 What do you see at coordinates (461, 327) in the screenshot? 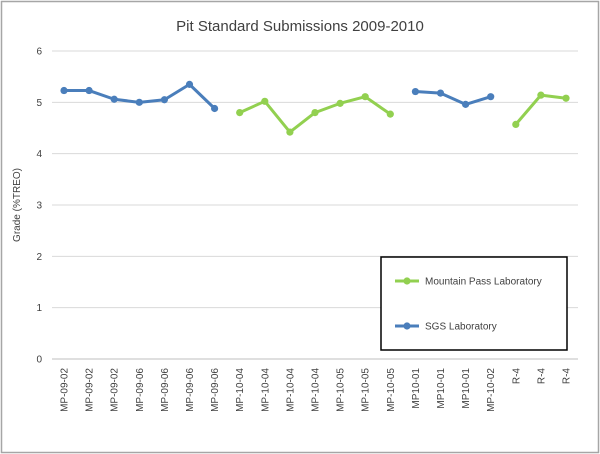
I see `legend-label: SGS Laboratory` at bounding box center [461, 327].